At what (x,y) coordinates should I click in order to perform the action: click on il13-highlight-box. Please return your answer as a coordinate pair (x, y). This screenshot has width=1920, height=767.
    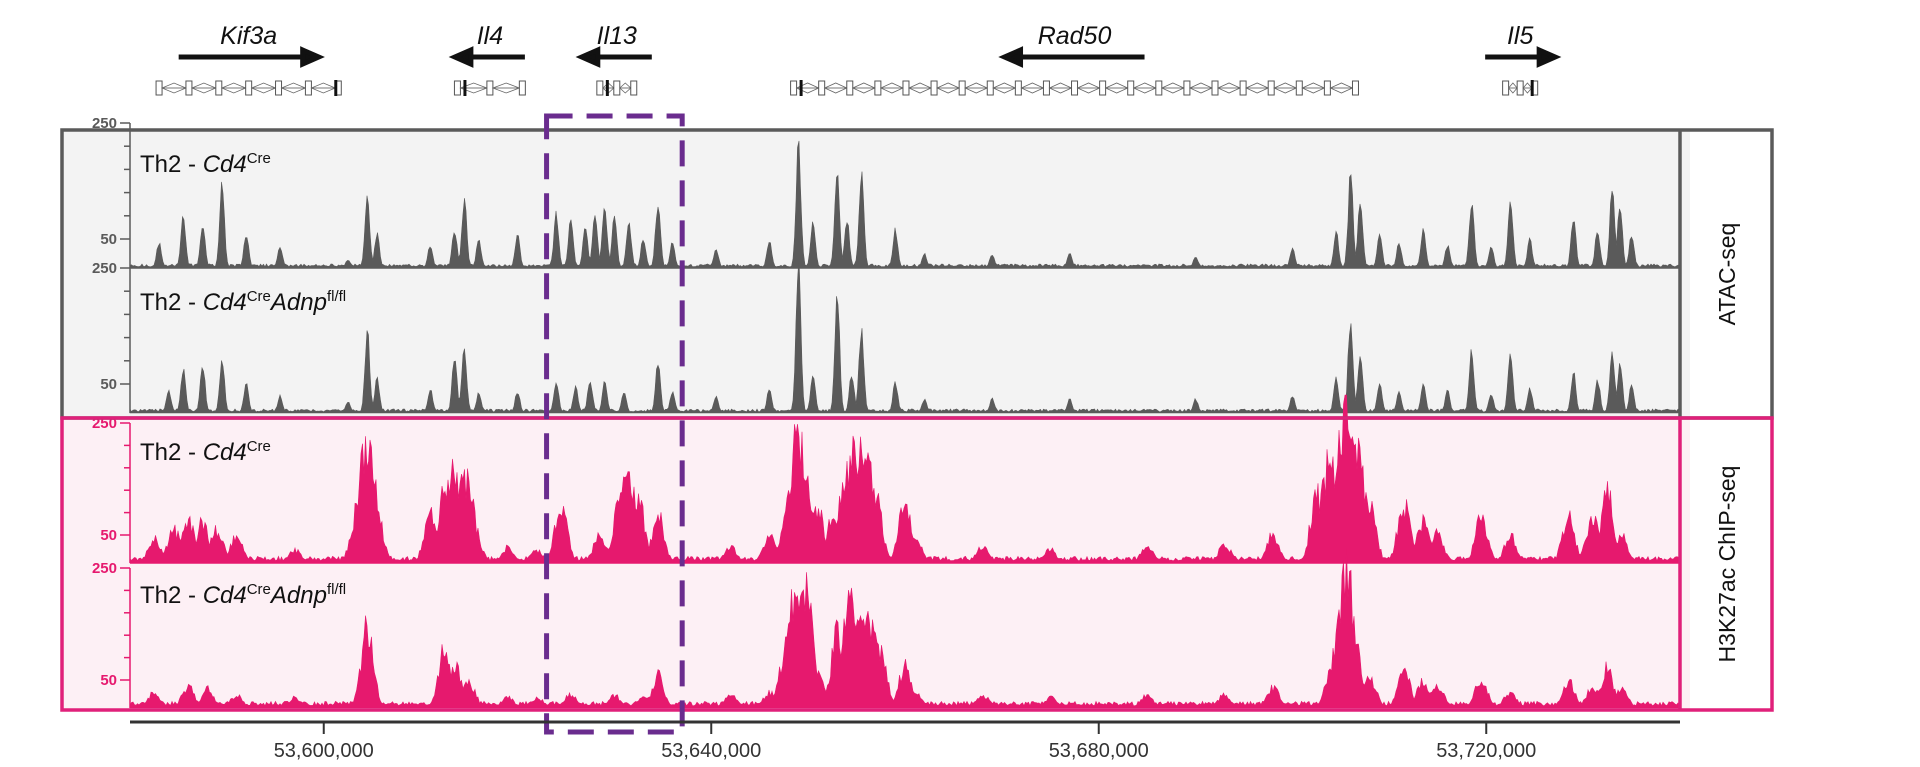
    Looking at the image, I should click on (614, 424).